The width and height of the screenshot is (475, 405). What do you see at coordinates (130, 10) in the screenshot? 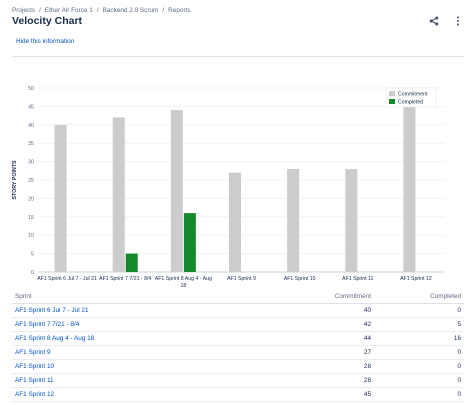
I see `breadcrumb-board: Backend 2.0 Scrum` at bounding box center [130, 10].